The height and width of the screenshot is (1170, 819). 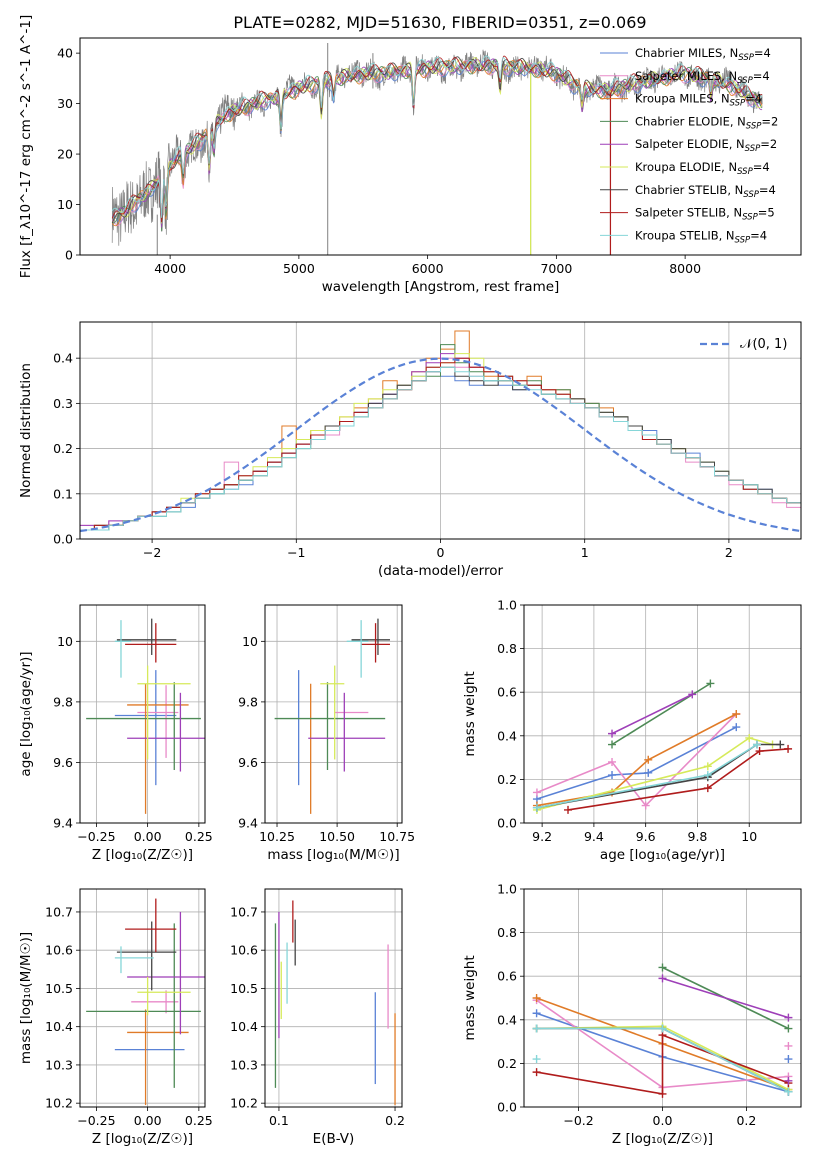 What do you see at coordinates (63, 823) in the screenshot?
I see `y-tick-label: 9.4` at bounding box center [63, 823].